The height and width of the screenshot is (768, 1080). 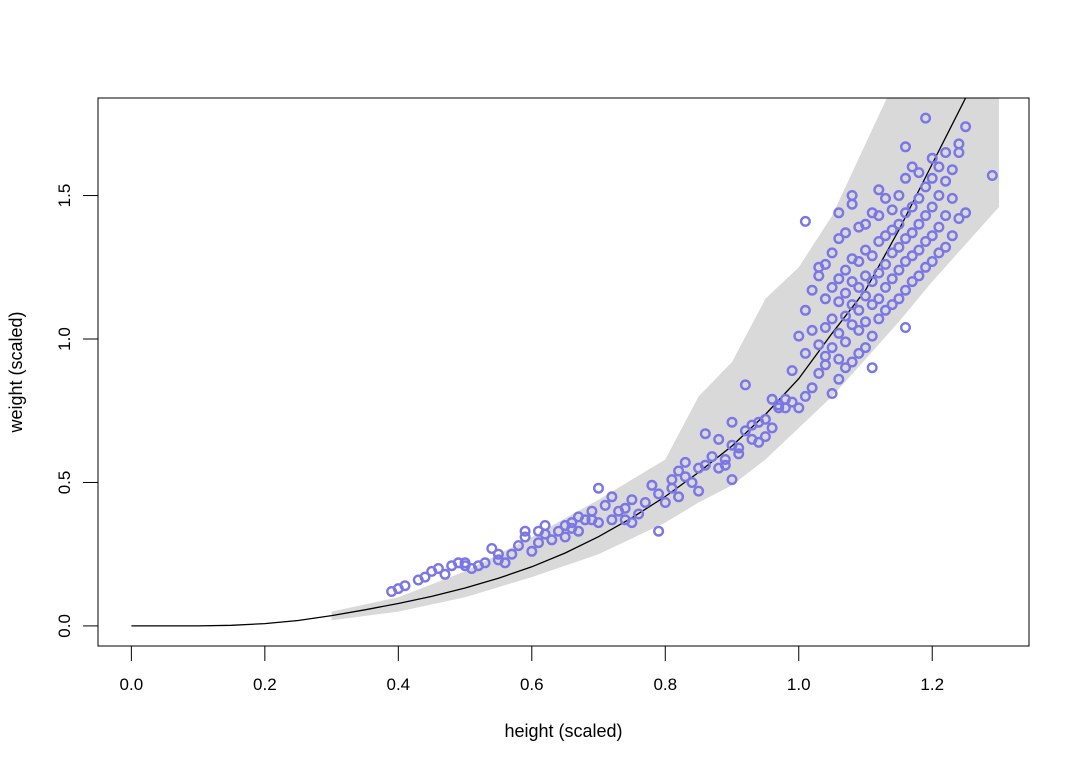 I want to click on x-tick-label: 0.0, so click(x=132, y=684).